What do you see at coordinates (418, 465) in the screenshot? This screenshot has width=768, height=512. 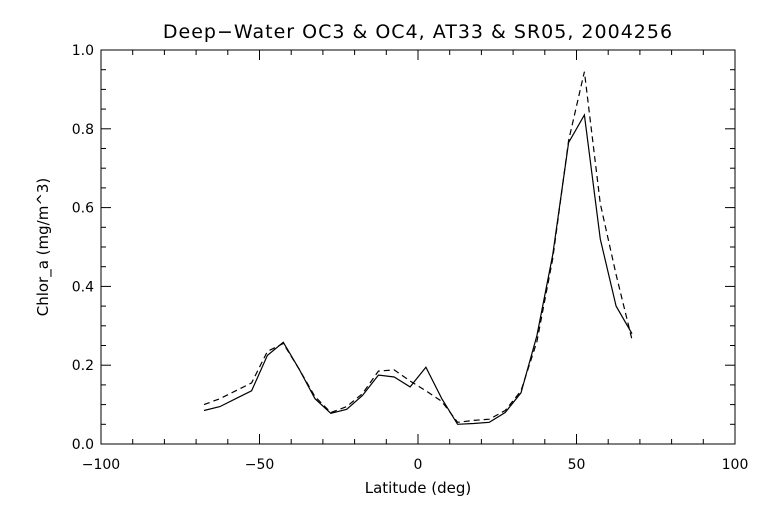 I see `x-tick-label: 0` at bounding box center [418, 465].